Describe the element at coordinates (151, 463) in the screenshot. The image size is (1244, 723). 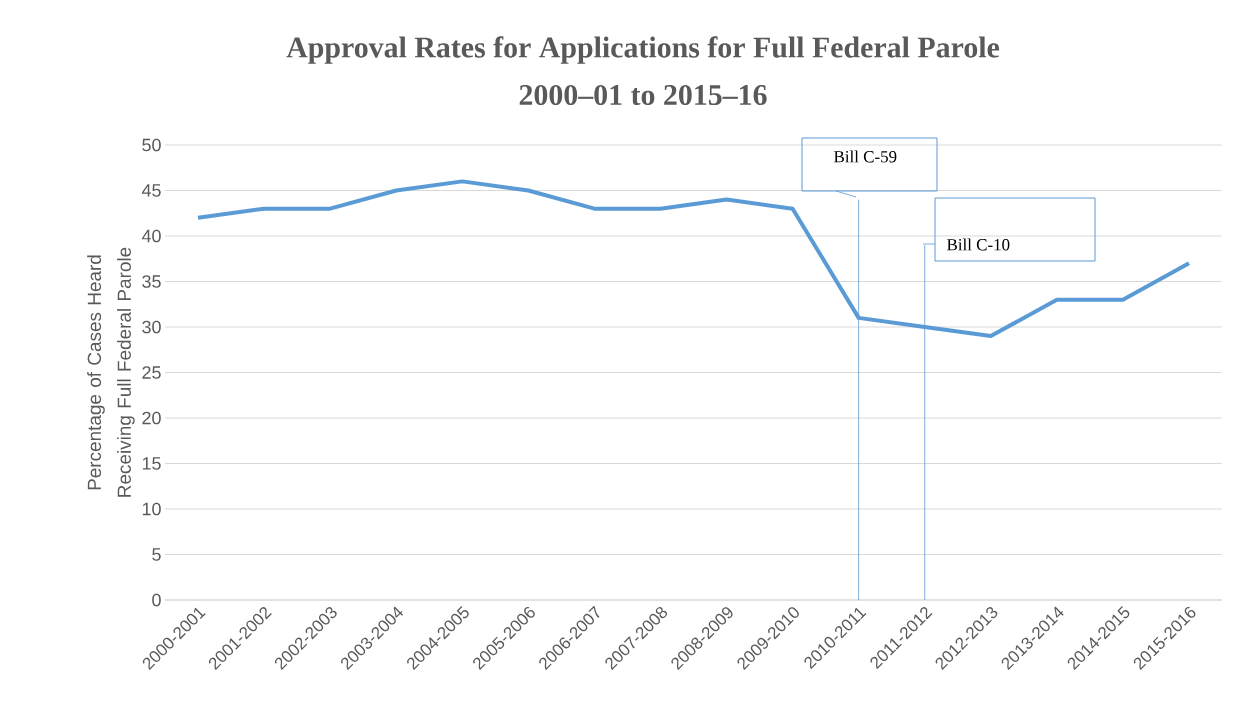
I see `y-tick-label: 15` at that location.